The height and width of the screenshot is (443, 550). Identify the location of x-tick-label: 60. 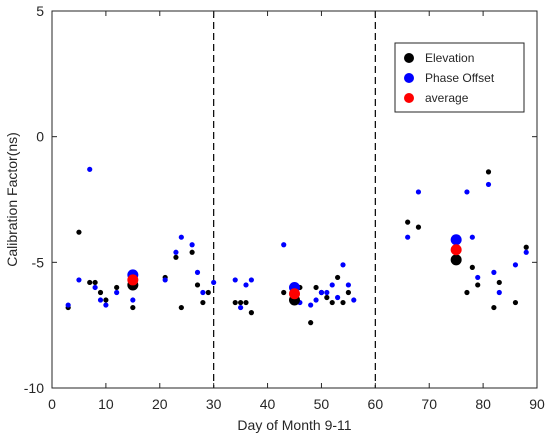
(376, 404).